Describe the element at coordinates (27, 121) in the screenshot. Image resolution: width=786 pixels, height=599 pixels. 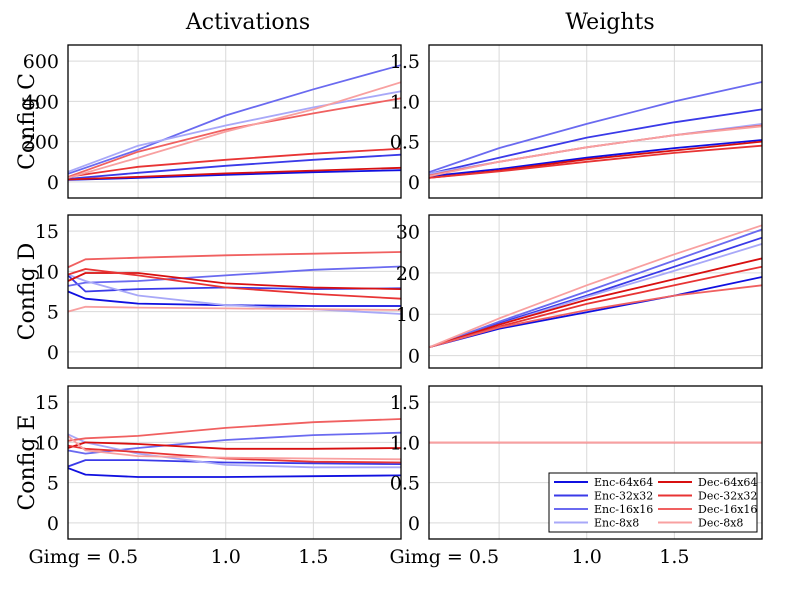
I see `row-label: Config C` at that location.